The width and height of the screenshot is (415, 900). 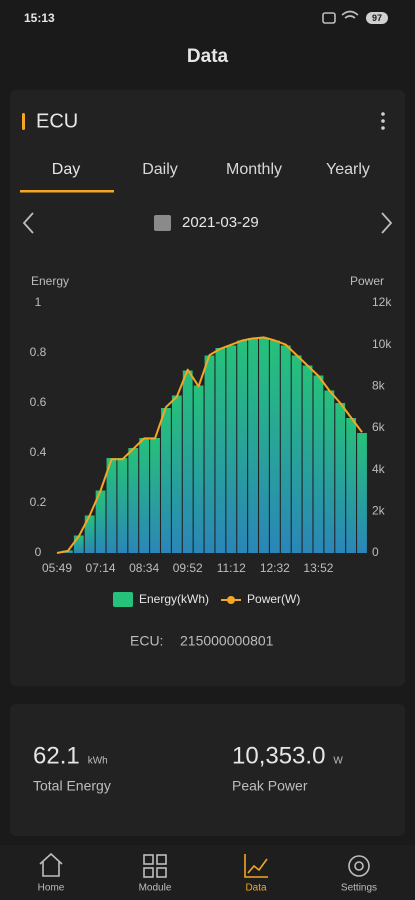 What do you see at coordinates (208, 56) in the screenshot?
I see `page-title: Data` at bounding box center [208, 56].